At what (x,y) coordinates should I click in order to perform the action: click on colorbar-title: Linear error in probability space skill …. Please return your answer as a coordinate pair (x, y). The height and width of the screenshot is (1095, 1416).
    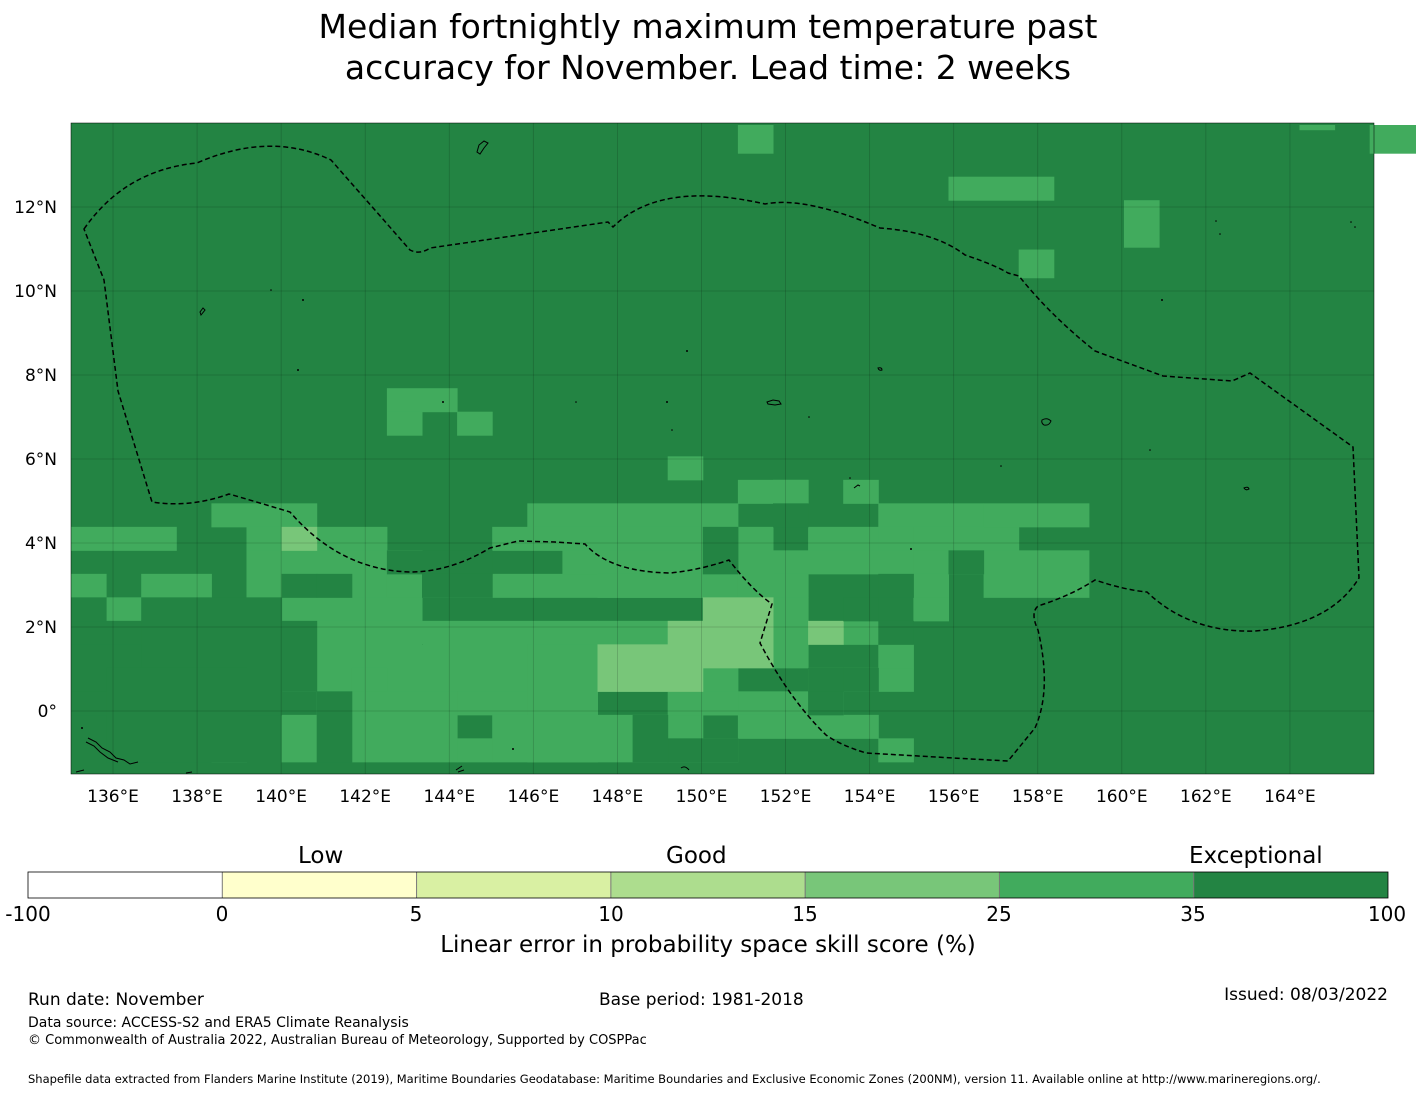
    Looking at the image, I should click on (708, 945).